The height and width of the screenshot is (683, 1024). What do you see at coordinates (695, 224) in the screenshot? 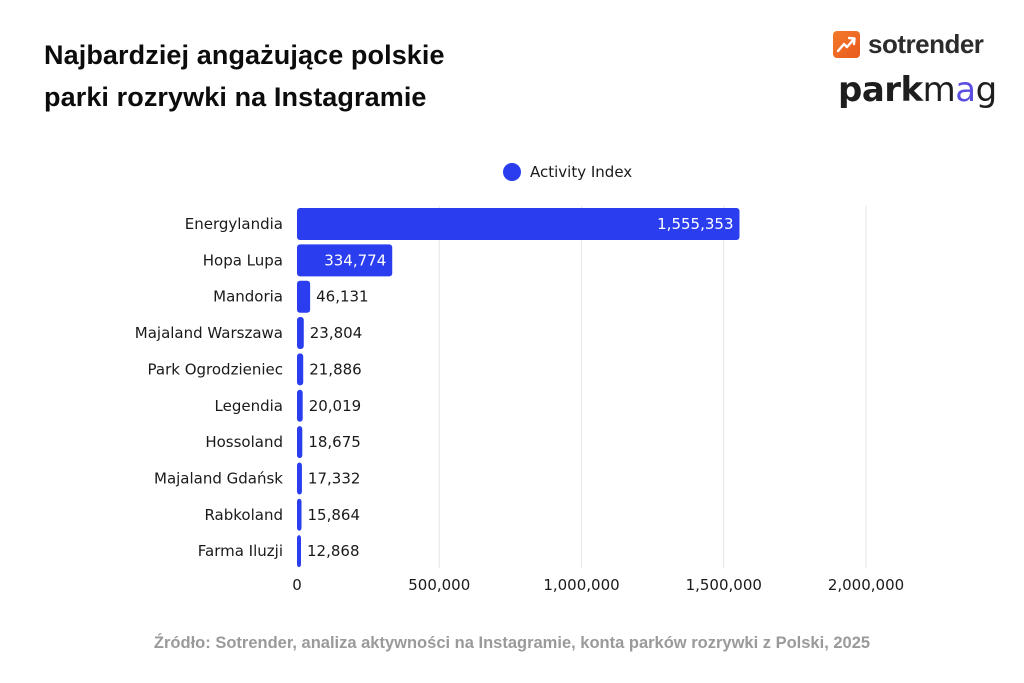
I see `value-label: 1,555,353` at bounding box center [695, 224].